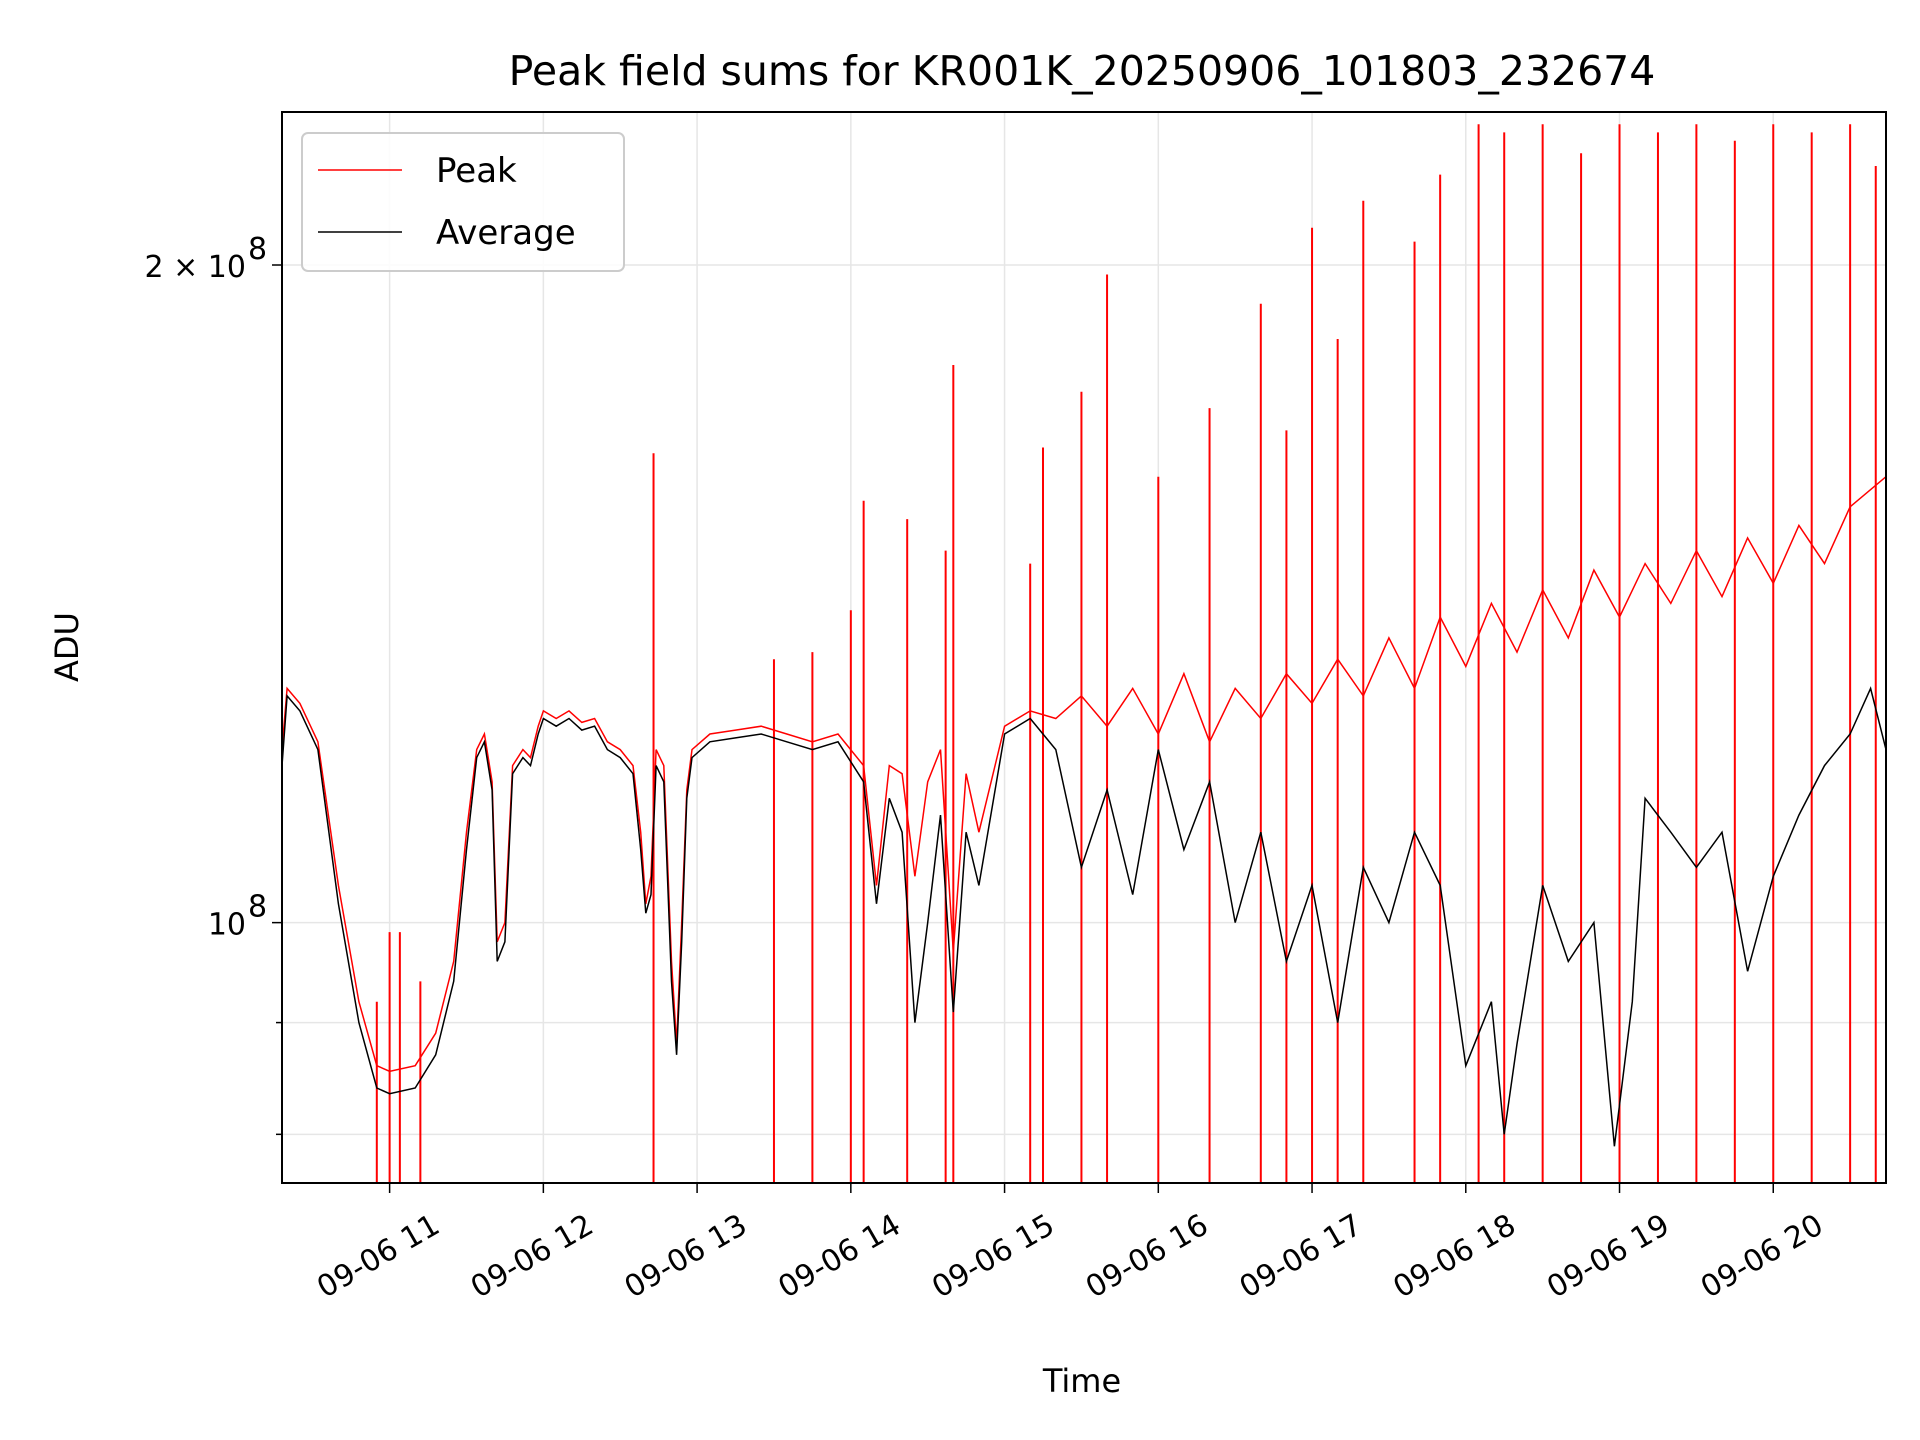 This screenshot has height=1440, width=1920. Describe the element at coordinates (67, 647) in the screenshot. I see `y-axis-label: ADU` at that location.